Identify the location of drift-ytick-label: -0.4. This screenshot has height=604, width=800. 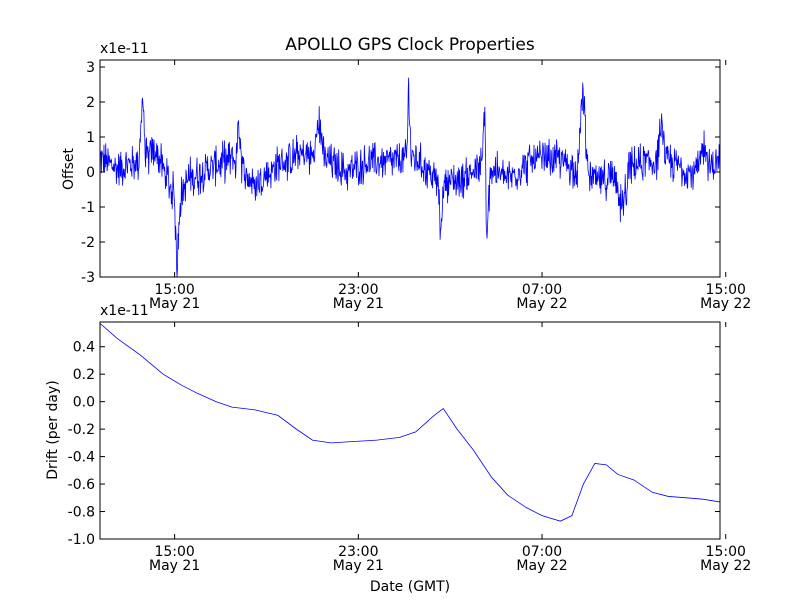
(81, 458).